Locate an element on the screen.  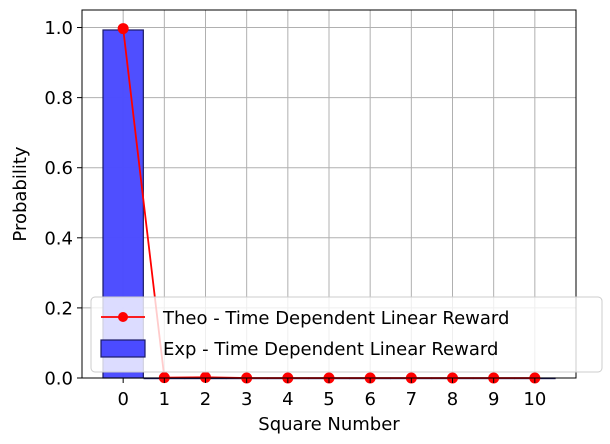
x-tick-label-3: 3 is located at coordinates (246, 399).